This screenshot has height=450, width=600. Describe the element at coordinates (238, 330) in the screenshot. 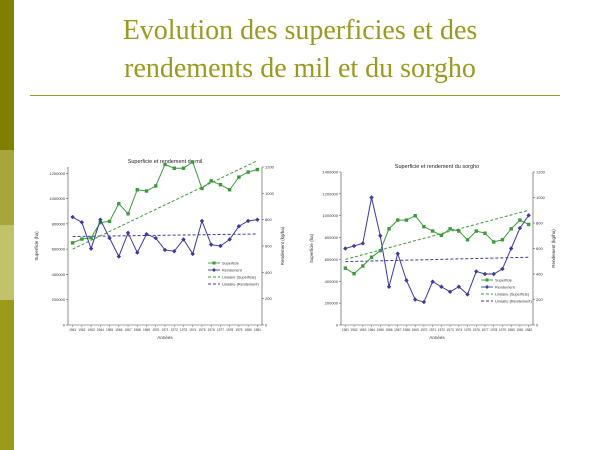

I see `x-tick-label: 1979` at that location.